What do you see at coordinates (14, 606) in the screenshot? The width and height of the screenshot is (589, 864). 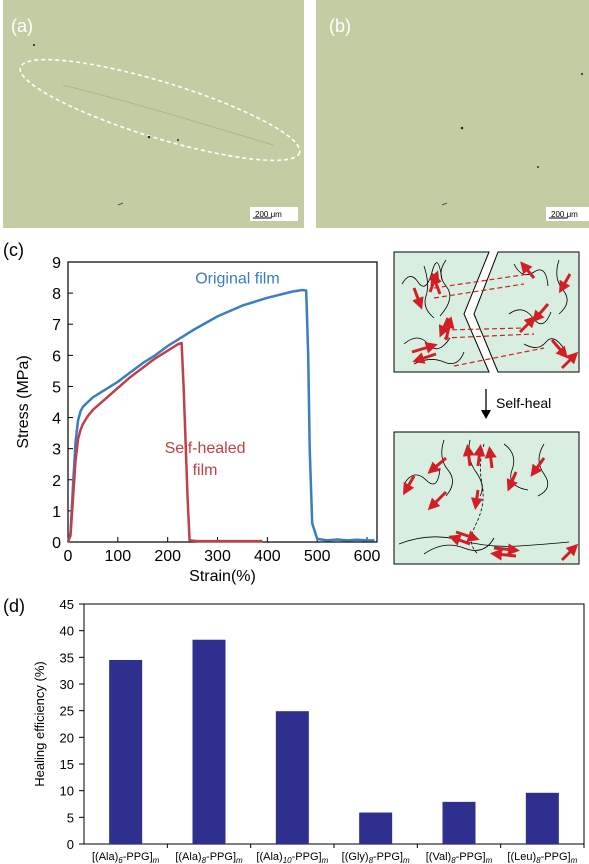 I see `panel-label-d: (d)` at bounding box center [14, 606].